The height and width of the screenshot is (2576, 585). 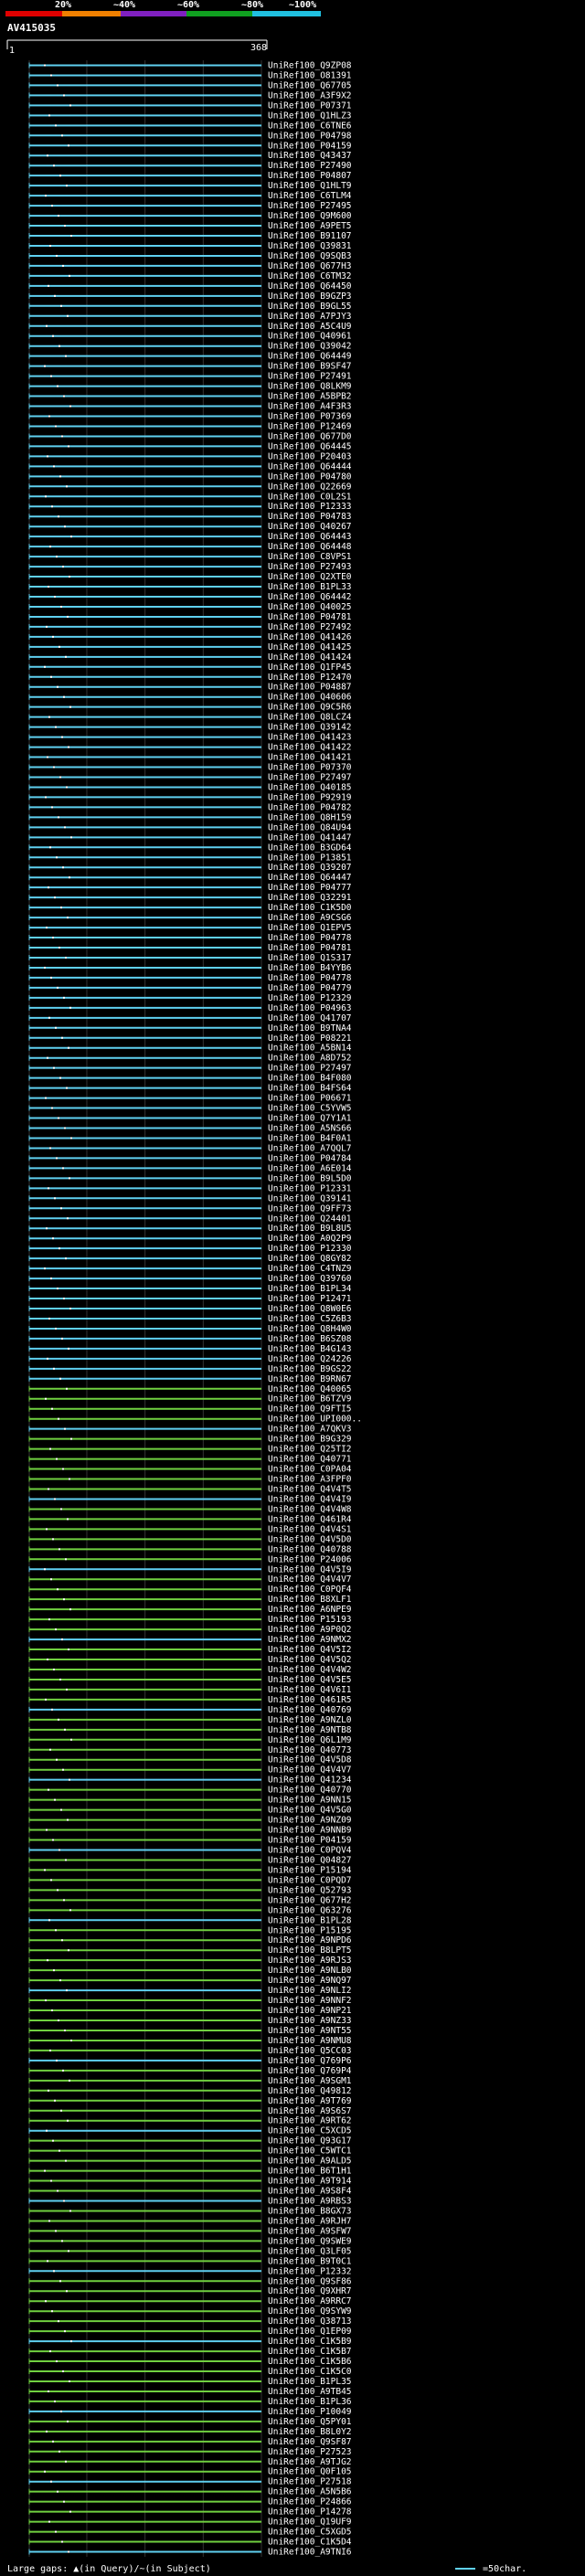 What do you see at coordinates (310, 1359) in the screenshot?
I see `hit-label: UniRef100_Q24226` at bounding box center [310, 1359].